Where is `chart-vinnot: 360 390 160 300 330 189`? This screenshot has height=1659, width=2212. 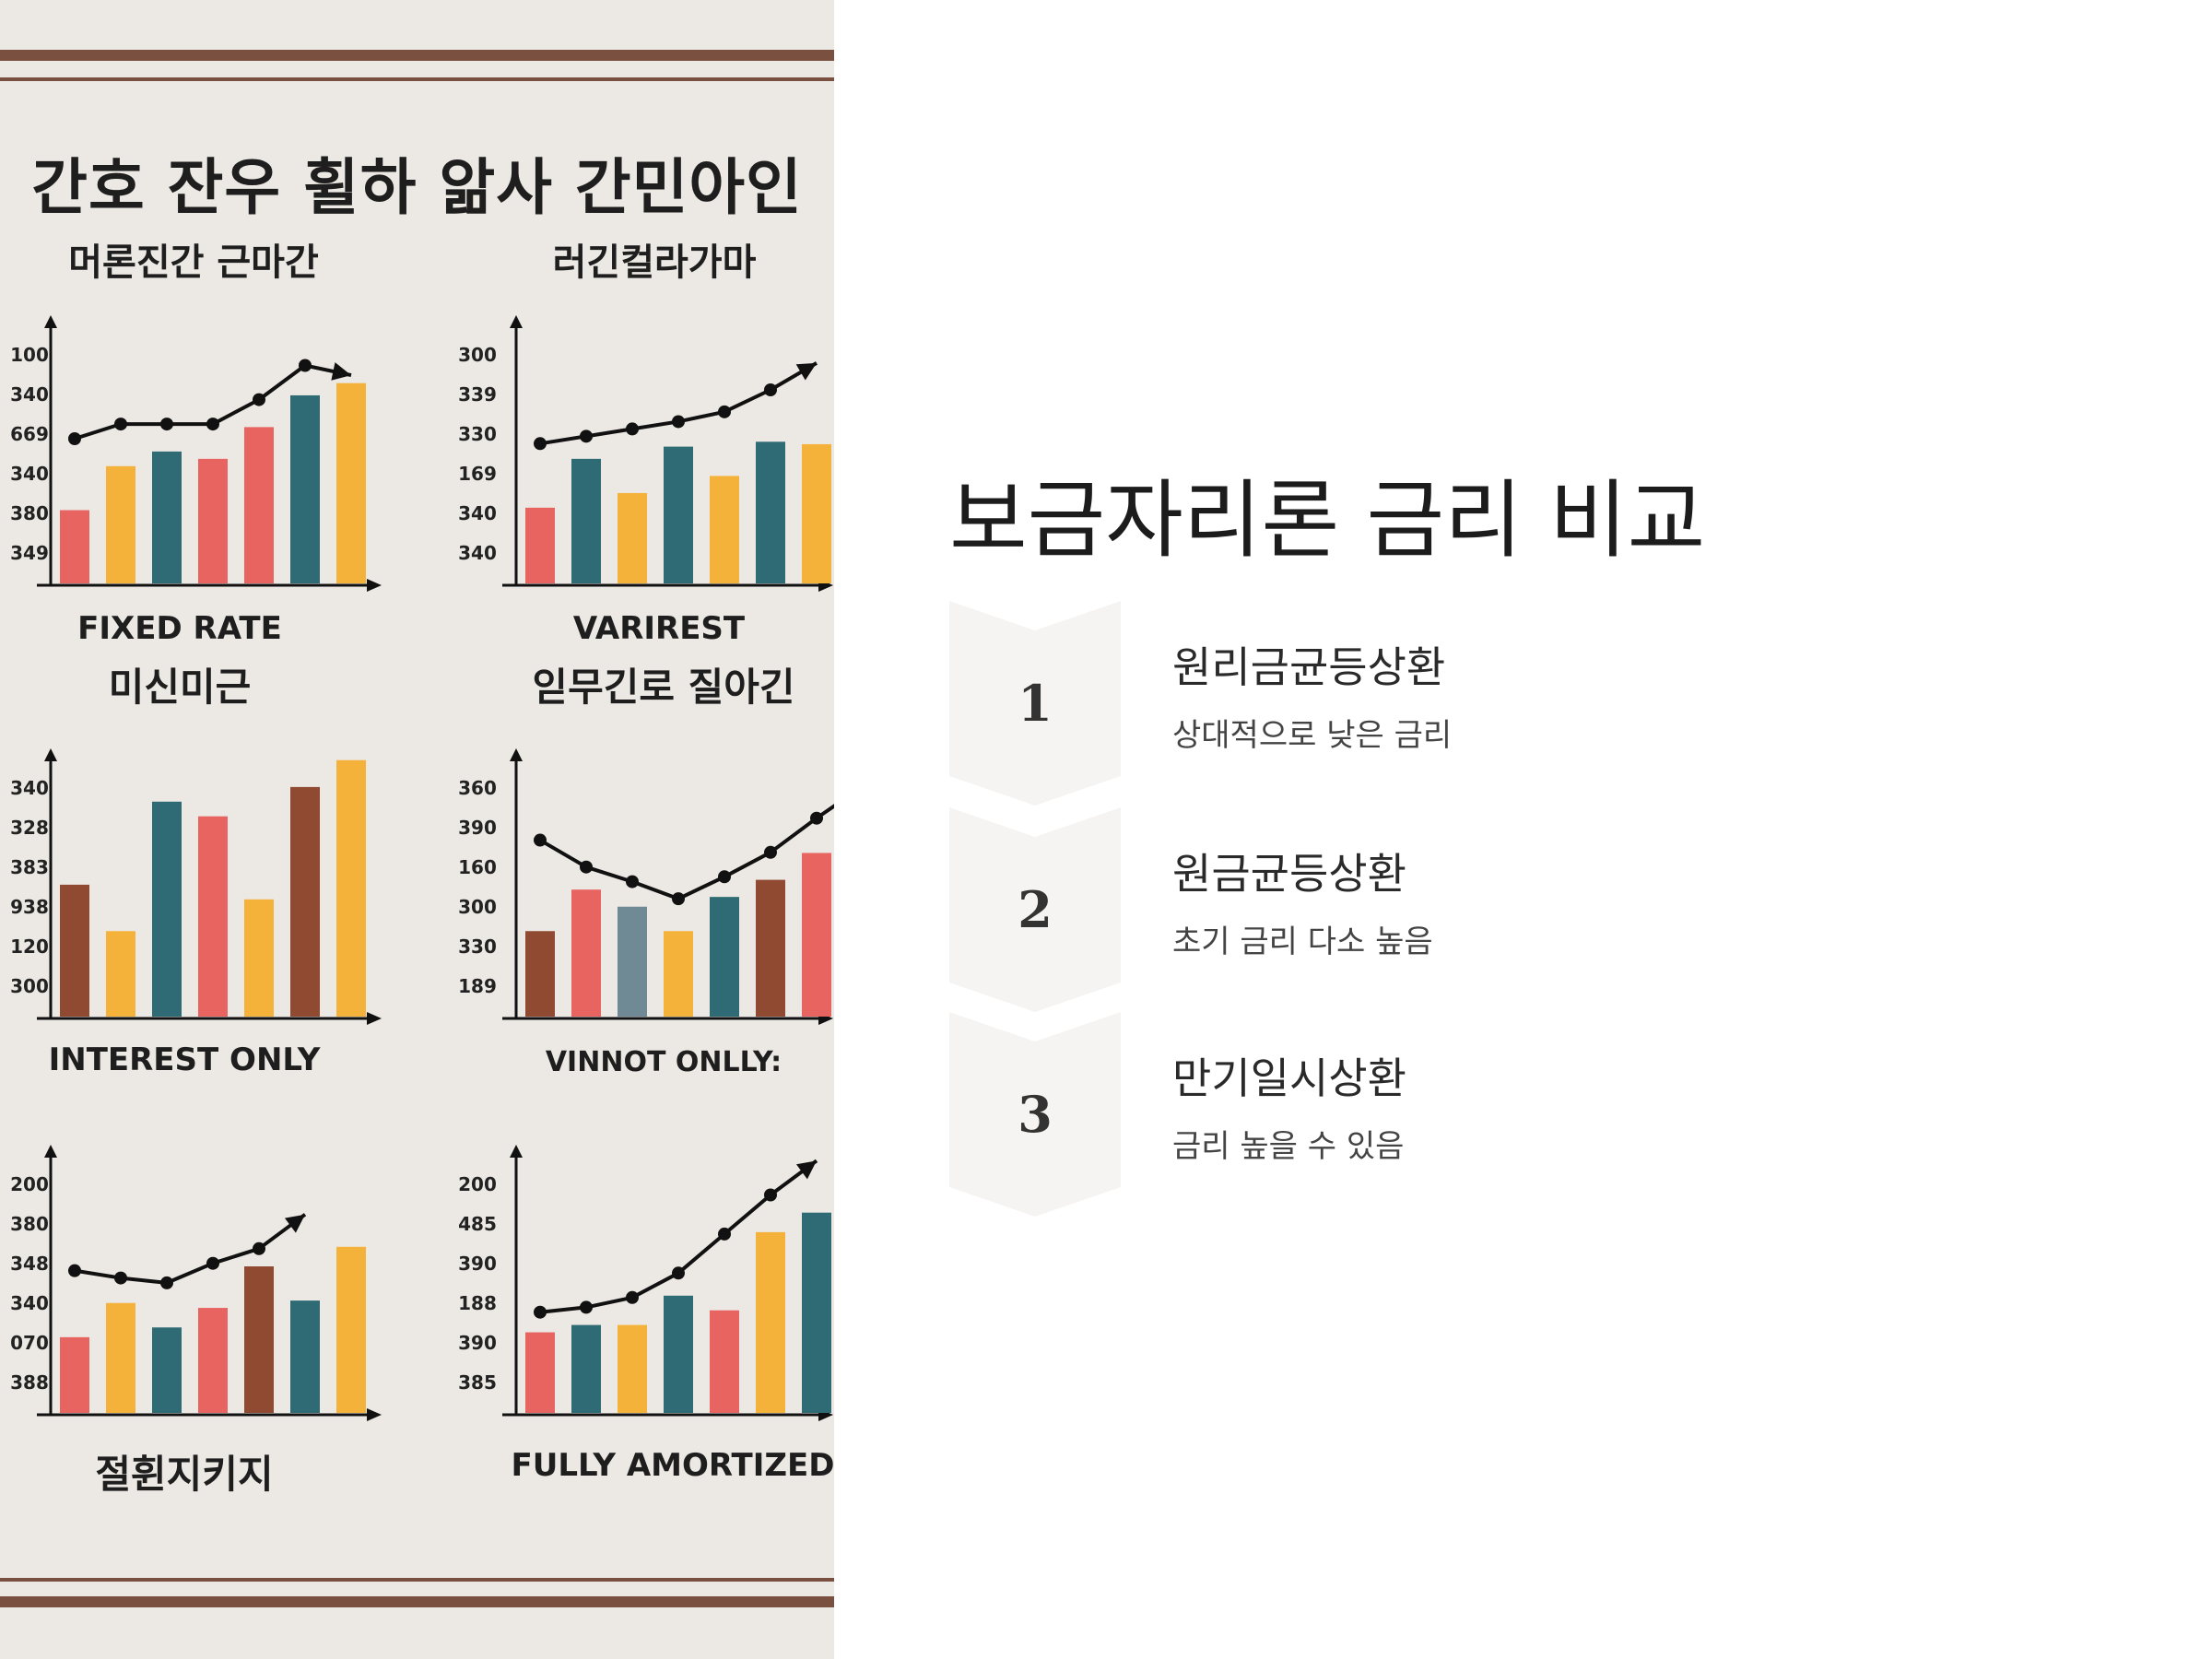
chart-vinnot: 360 390 160 300 330 189 is located at coordinates (646, 886).